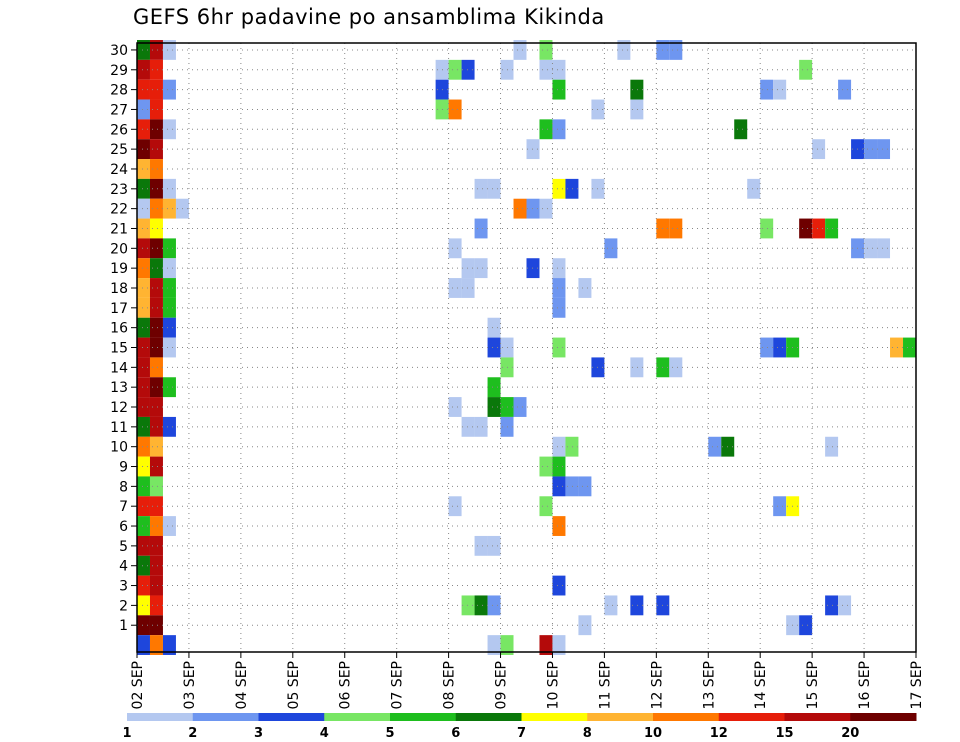 The height and width of the screenshot is (742, 960). I want to click on y-tick-label: 21, so click(119, 229).